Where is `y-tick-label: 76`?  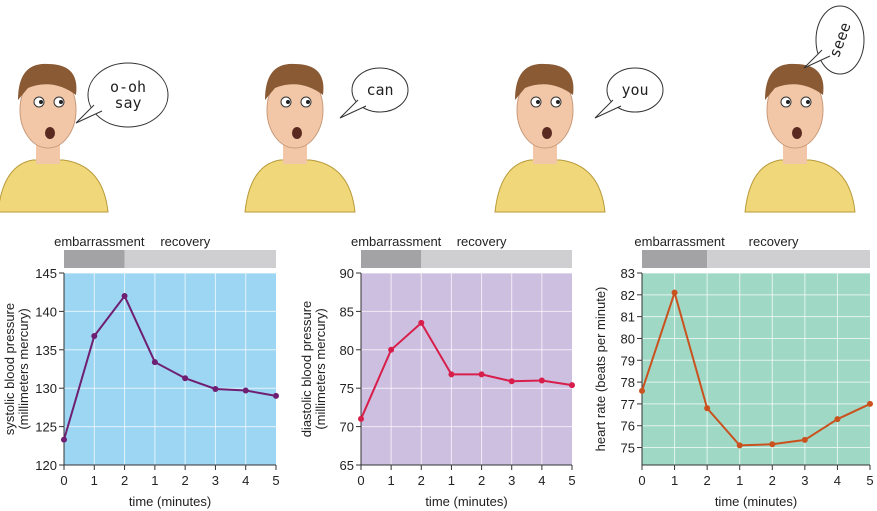
y-tick-label: 76 is located at coordinates (628, 426).